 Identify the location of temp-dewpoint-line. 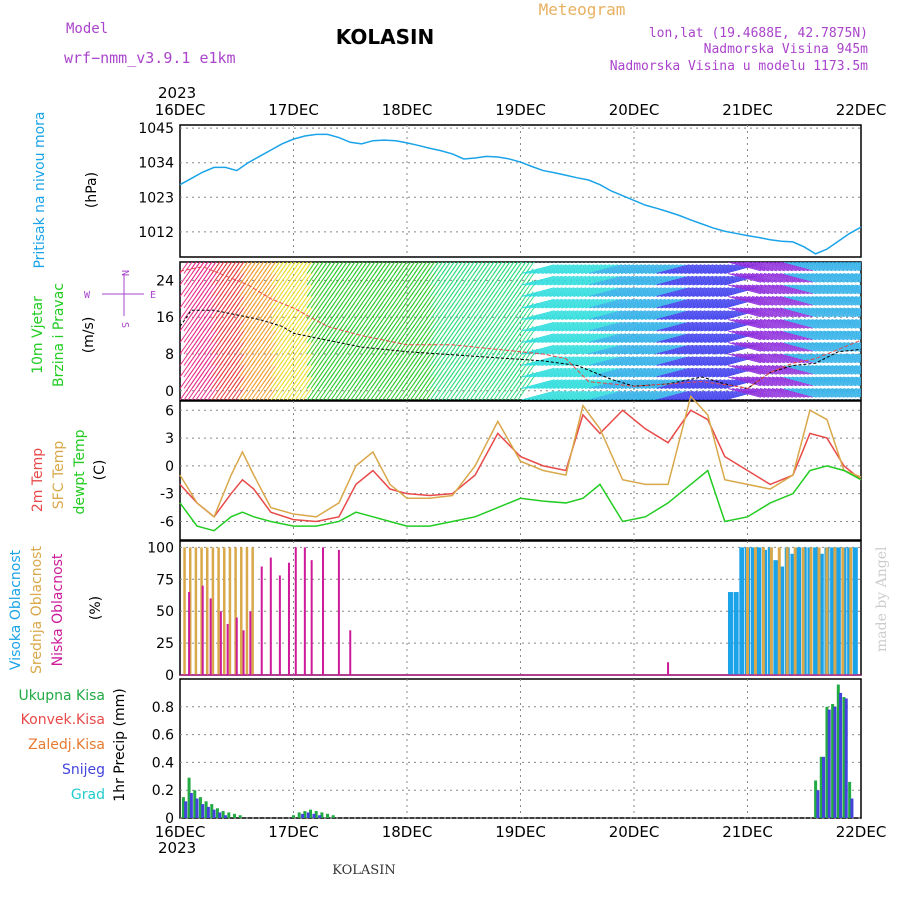
(520, 498).